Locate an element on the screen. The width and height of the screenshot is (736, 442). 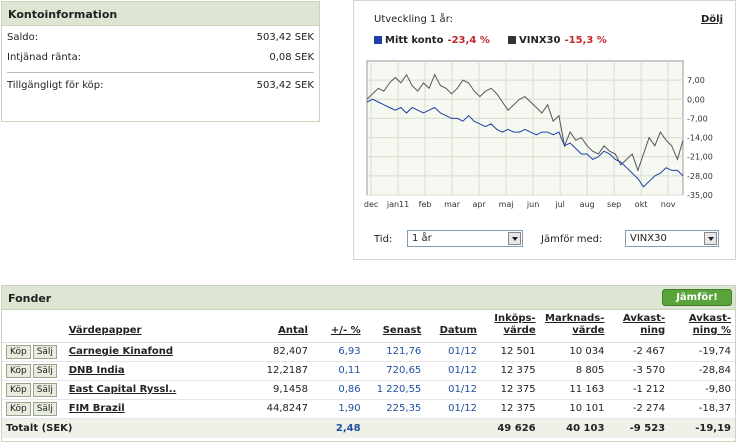
chart-title: Utveckling 1 år: is located at coordinates (413, 19).